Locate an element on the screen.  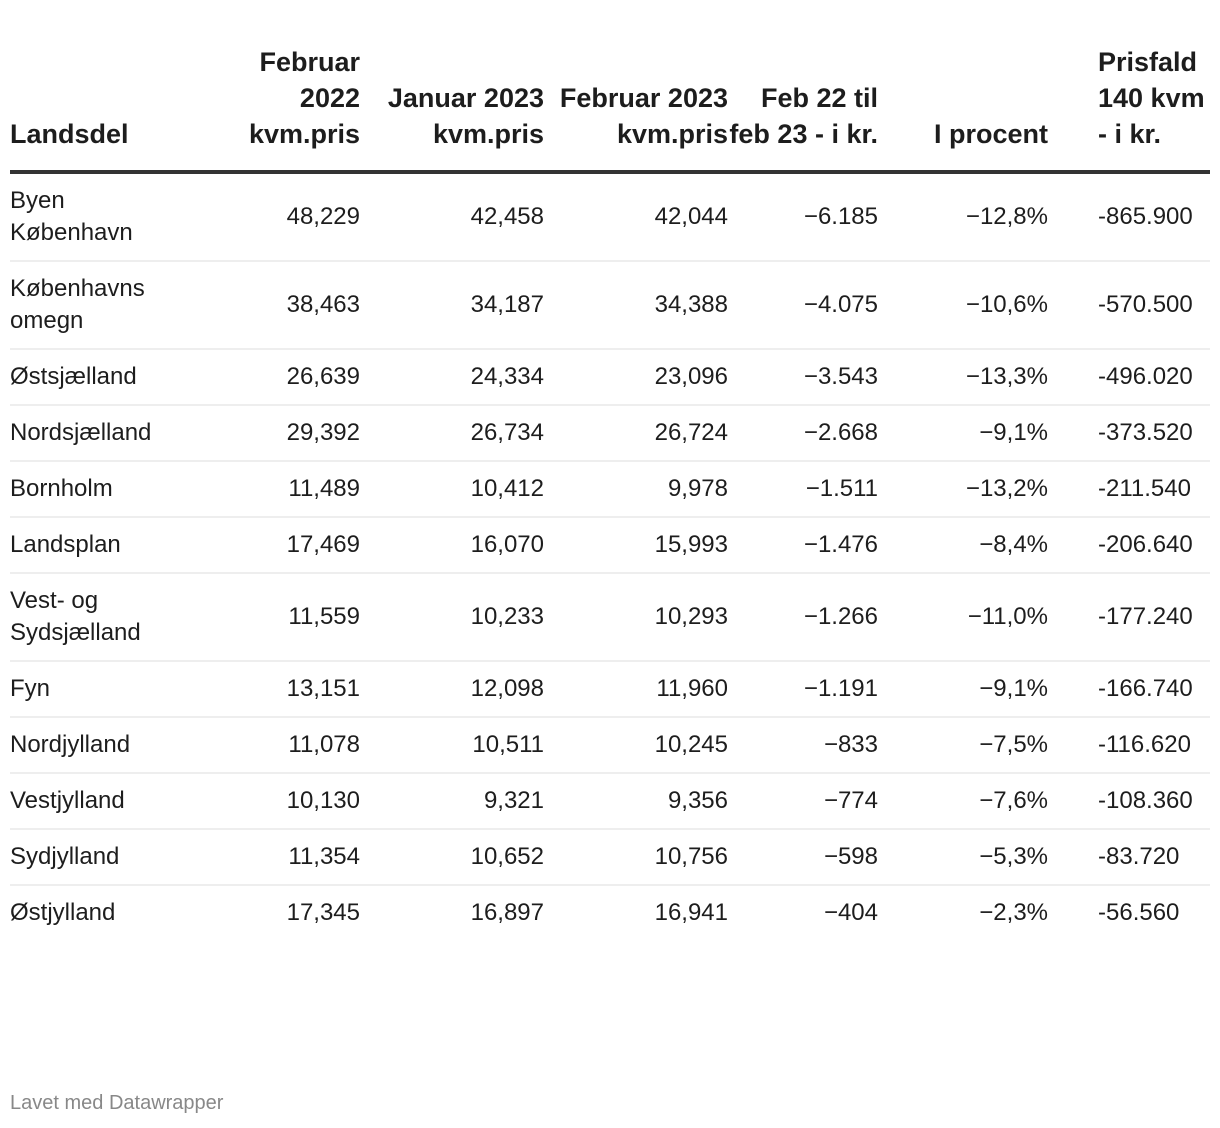
value-cell: −2.668 is located at coordinates (803, 433).